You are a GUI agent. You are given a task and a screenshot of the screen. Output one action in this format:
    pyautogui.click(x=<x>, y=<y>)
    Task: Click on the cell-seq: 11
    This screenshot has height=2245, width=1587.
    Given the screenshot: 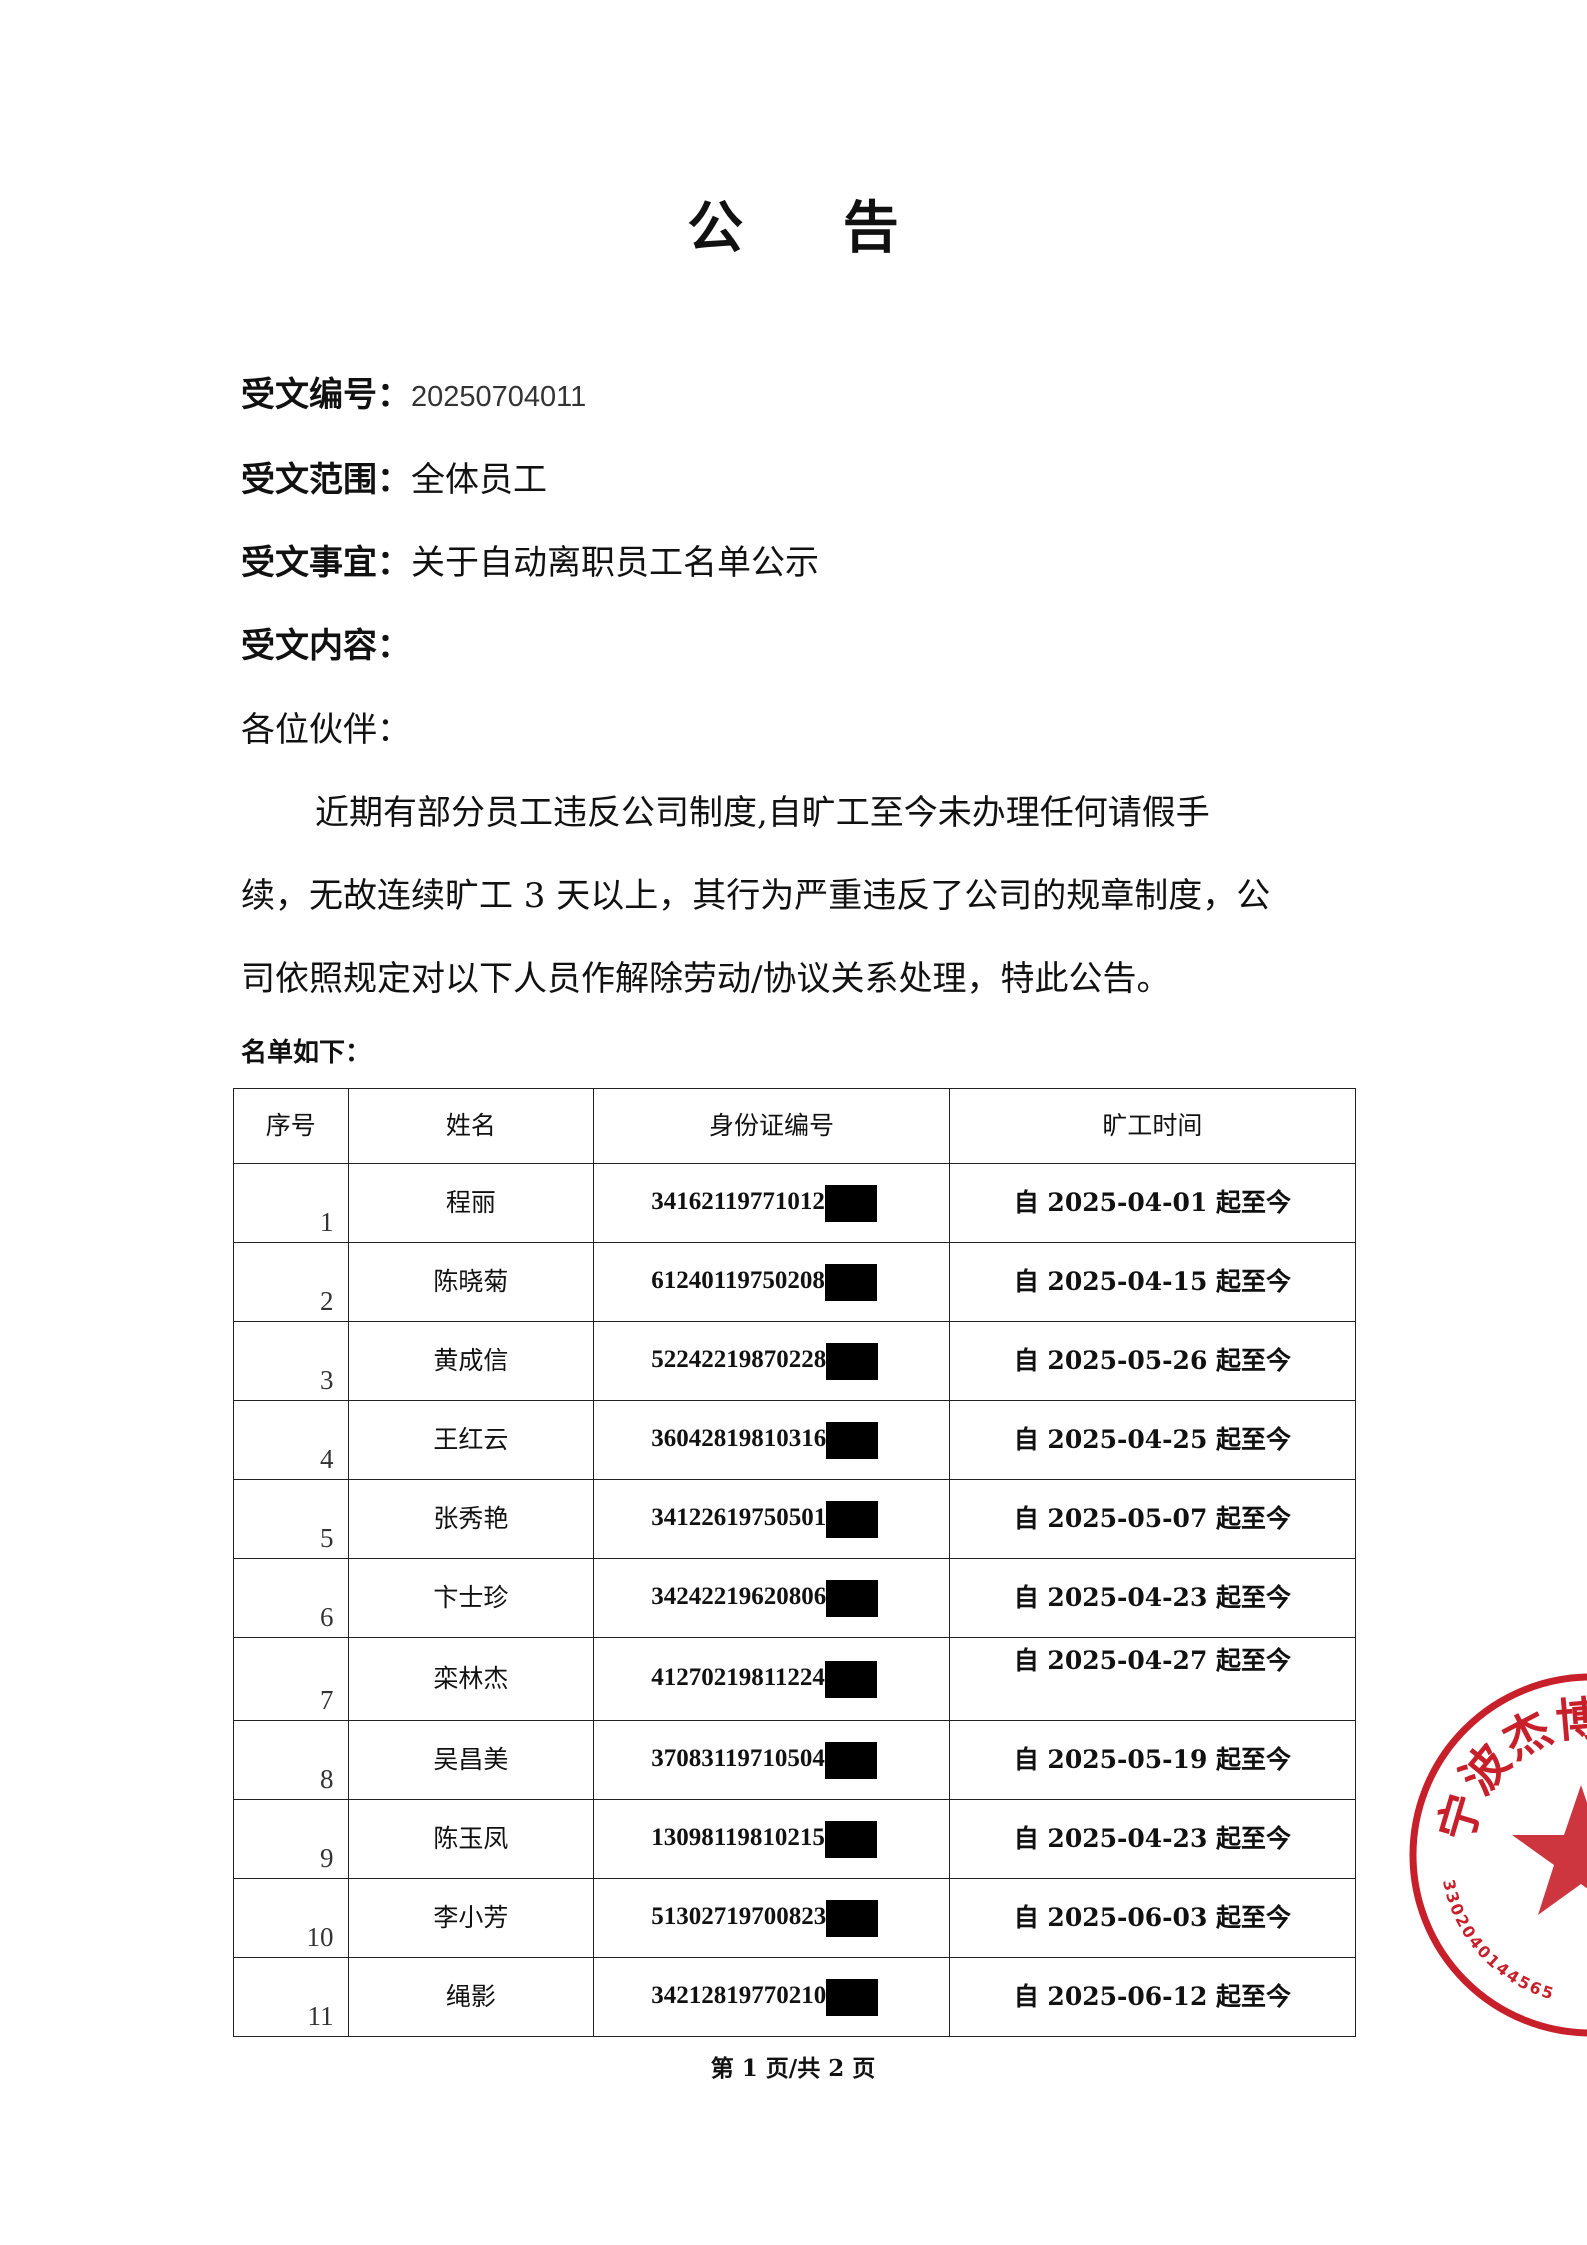 What is the action you would take?
    pyautogui.click(x=291, y=1997)
    